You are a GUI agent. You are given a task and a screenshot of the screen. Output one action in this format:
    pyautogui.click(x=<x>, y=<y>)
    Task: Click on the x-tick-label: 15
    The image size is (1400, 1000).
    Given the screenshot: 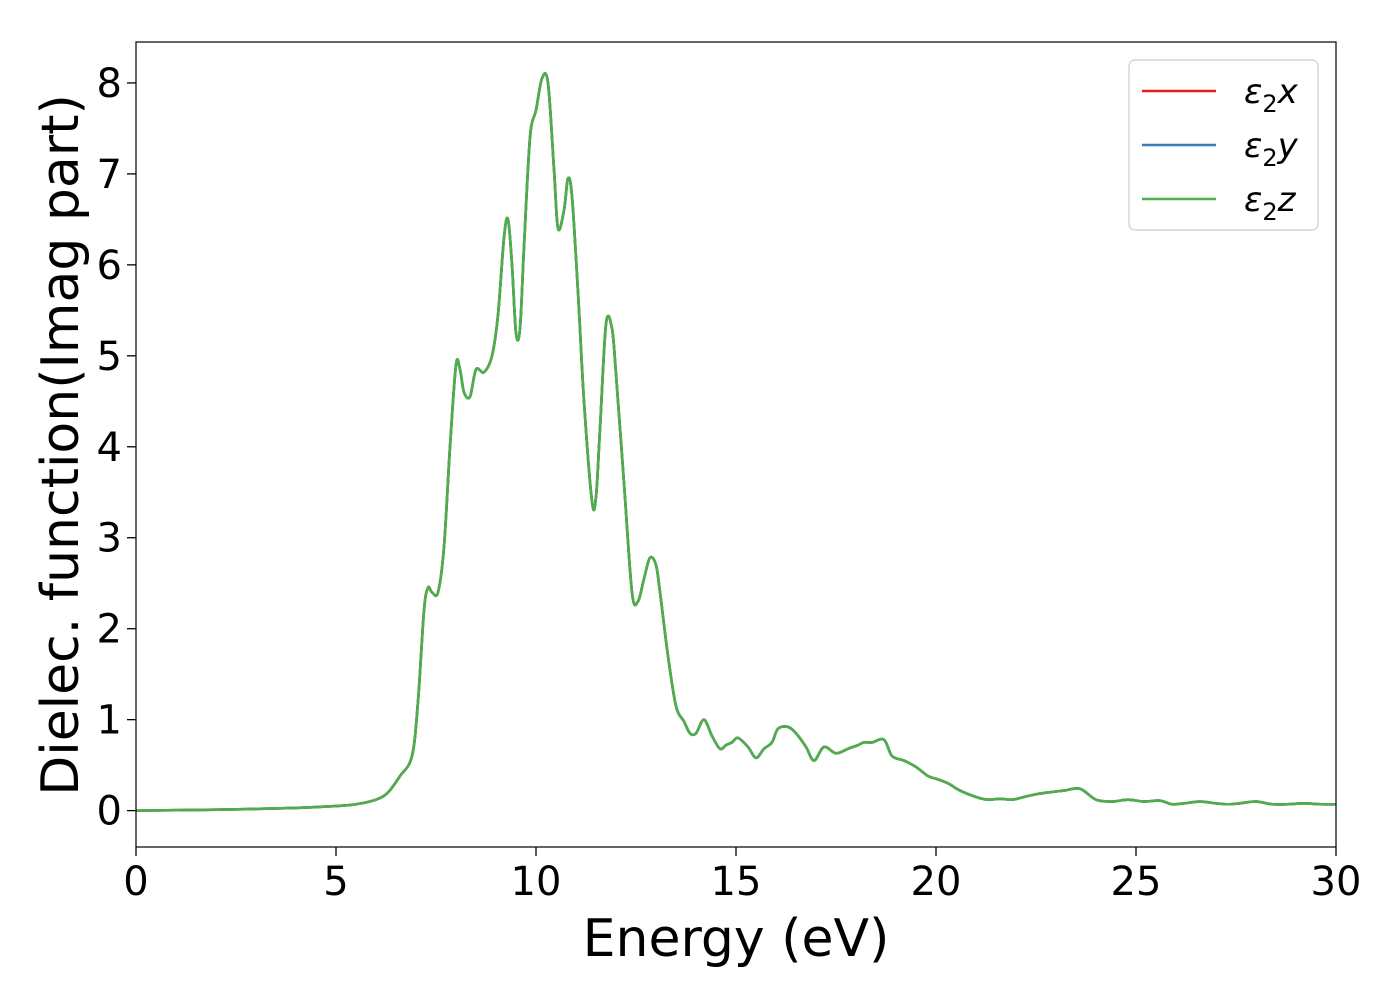 What is the action you would take?
    pyautogui.click(x=736, y=882)
    